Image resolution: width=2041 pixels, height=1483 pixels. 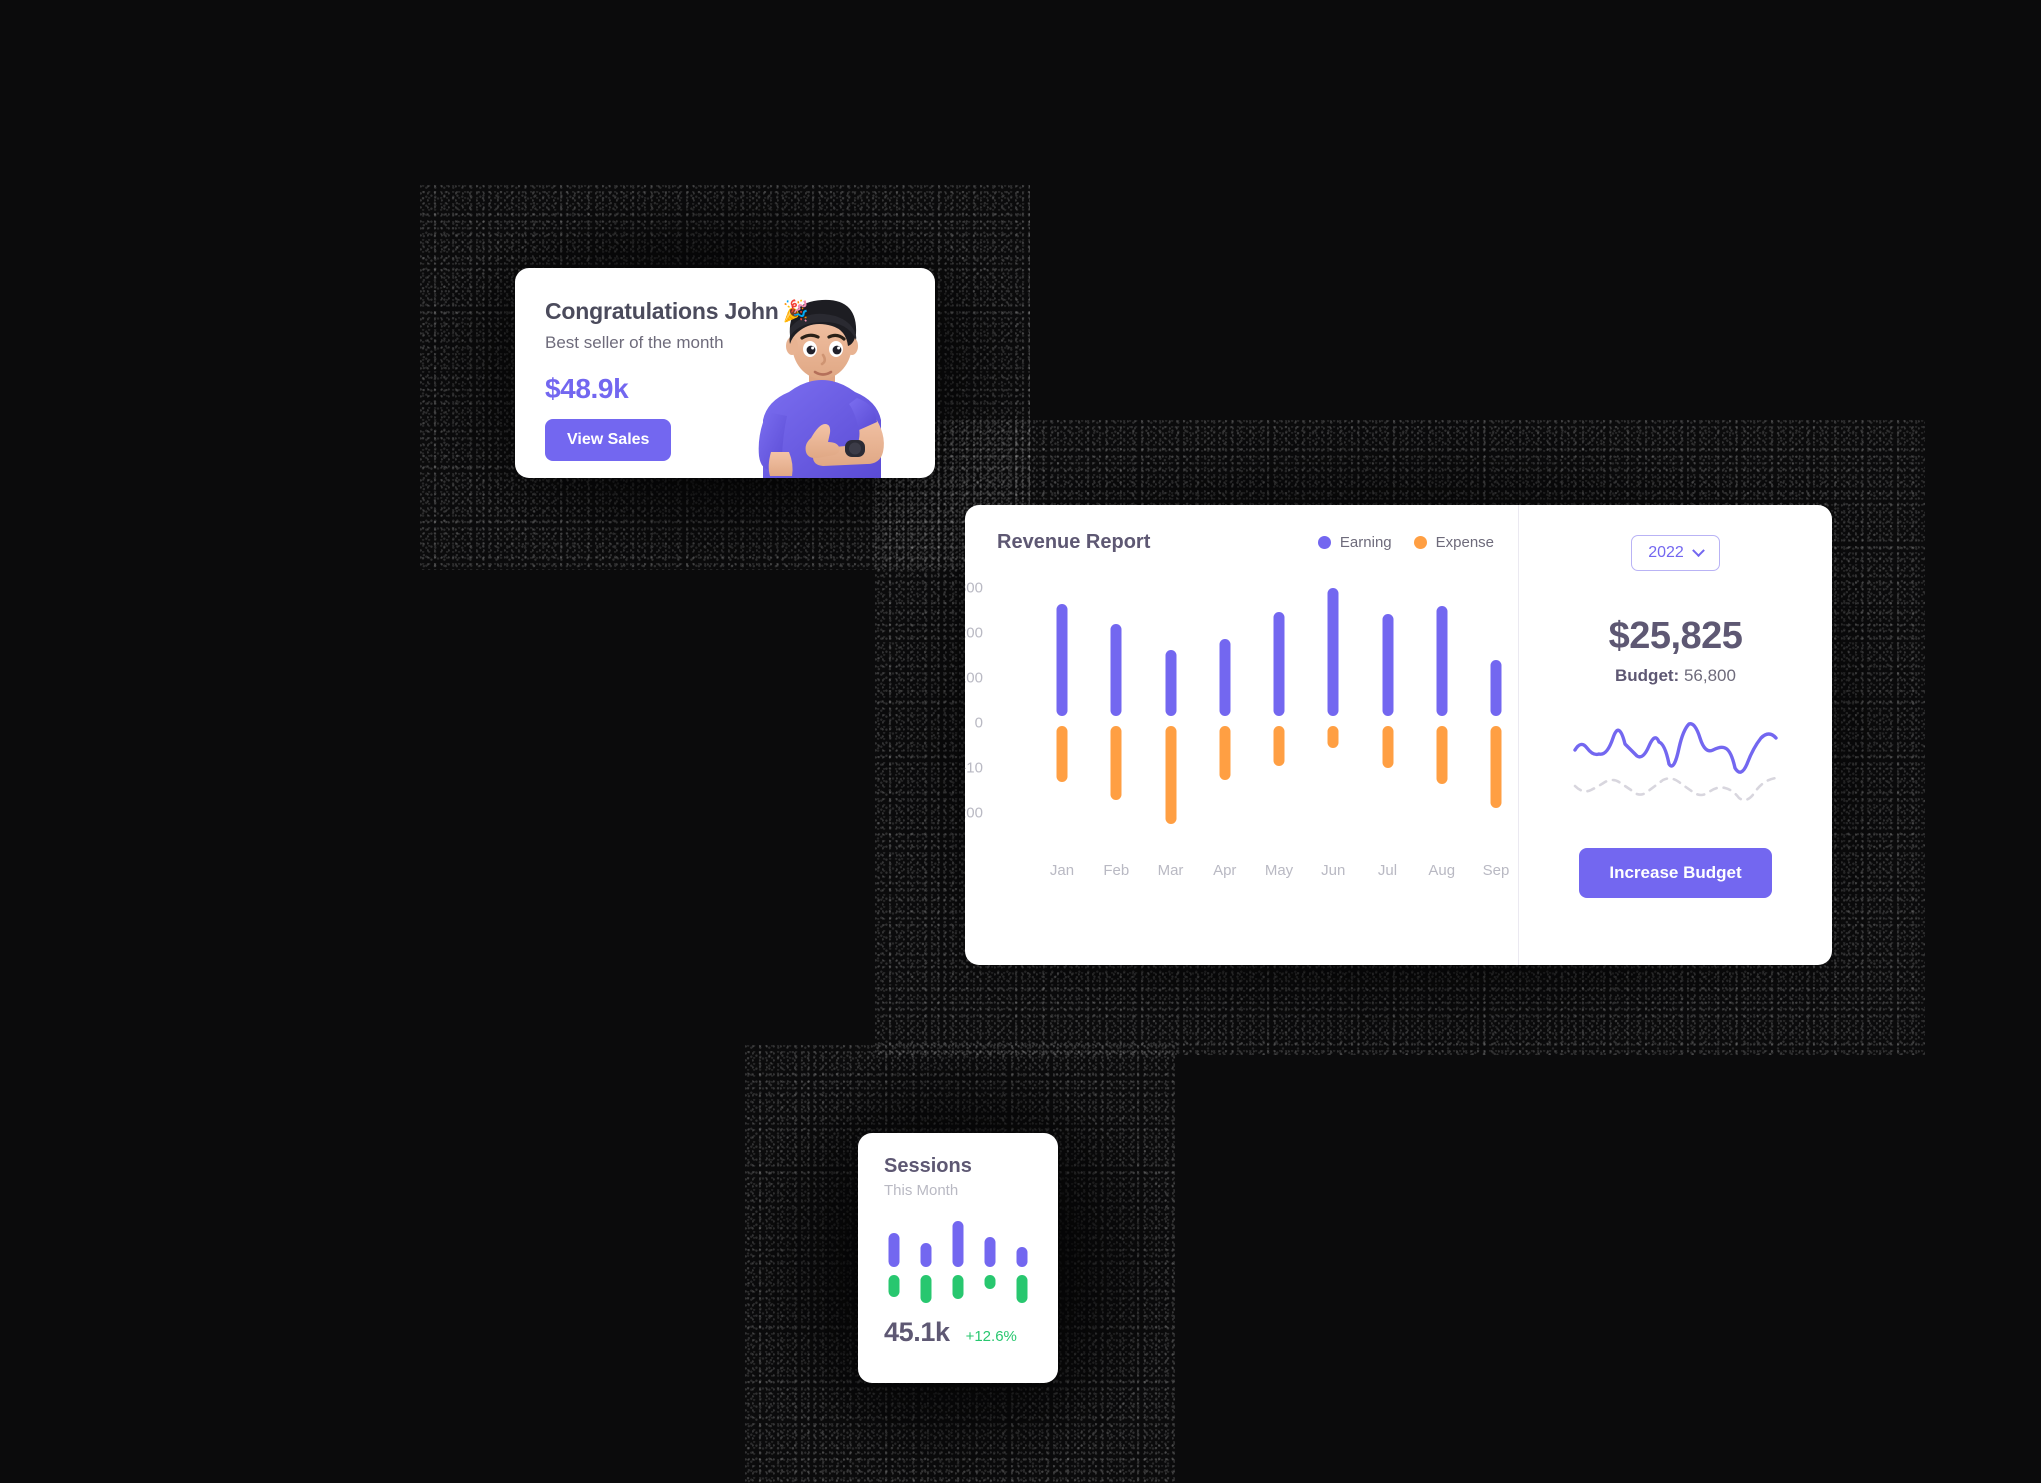 What do you see at coordinates (587, 388) in the screenshot?
I see `congratulations-amount: $48.9k` at bounding box center [587, 388].